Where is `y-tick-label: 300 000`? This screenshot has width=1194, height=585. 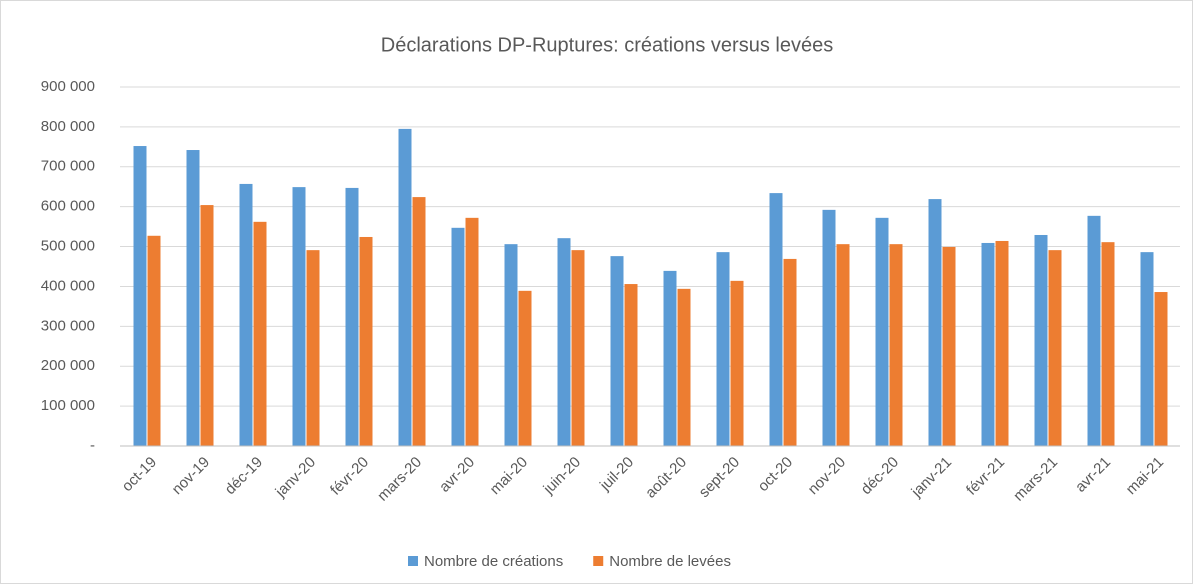 y-tick-label: 300 000 is located at coordinates (68, 325).